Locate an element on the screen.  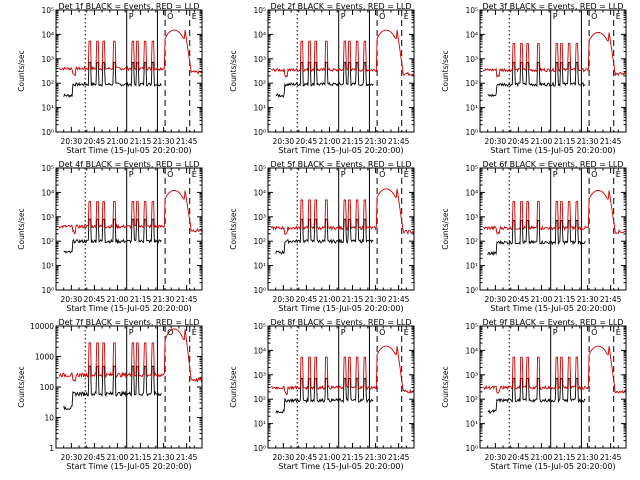
chart-title: Det 5f BLACK = Events, RED = LLD is located at coordinates (340, 164).